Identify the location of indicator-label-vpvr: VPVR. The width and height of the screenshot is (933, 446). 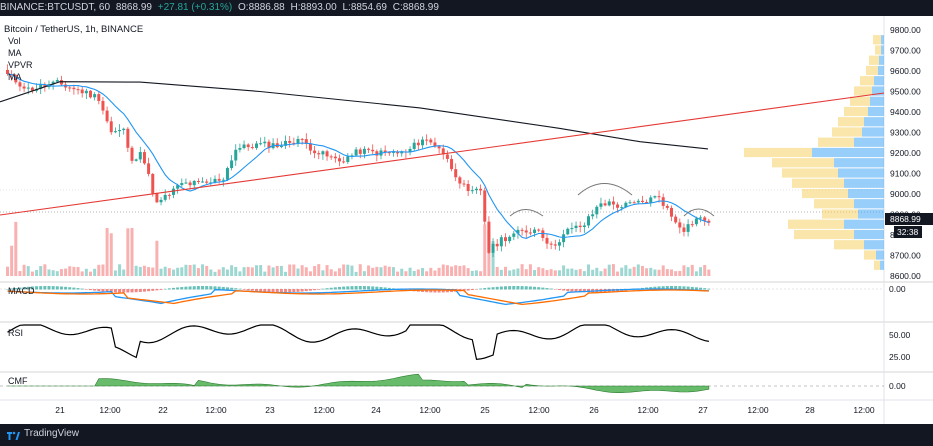
(20, 65).